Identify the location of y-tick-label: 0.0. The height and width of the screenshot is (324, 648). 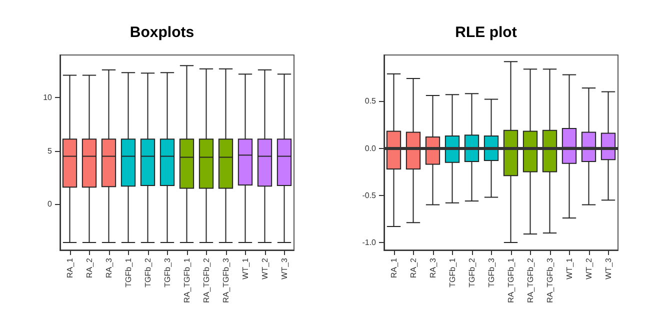
(370, 148).